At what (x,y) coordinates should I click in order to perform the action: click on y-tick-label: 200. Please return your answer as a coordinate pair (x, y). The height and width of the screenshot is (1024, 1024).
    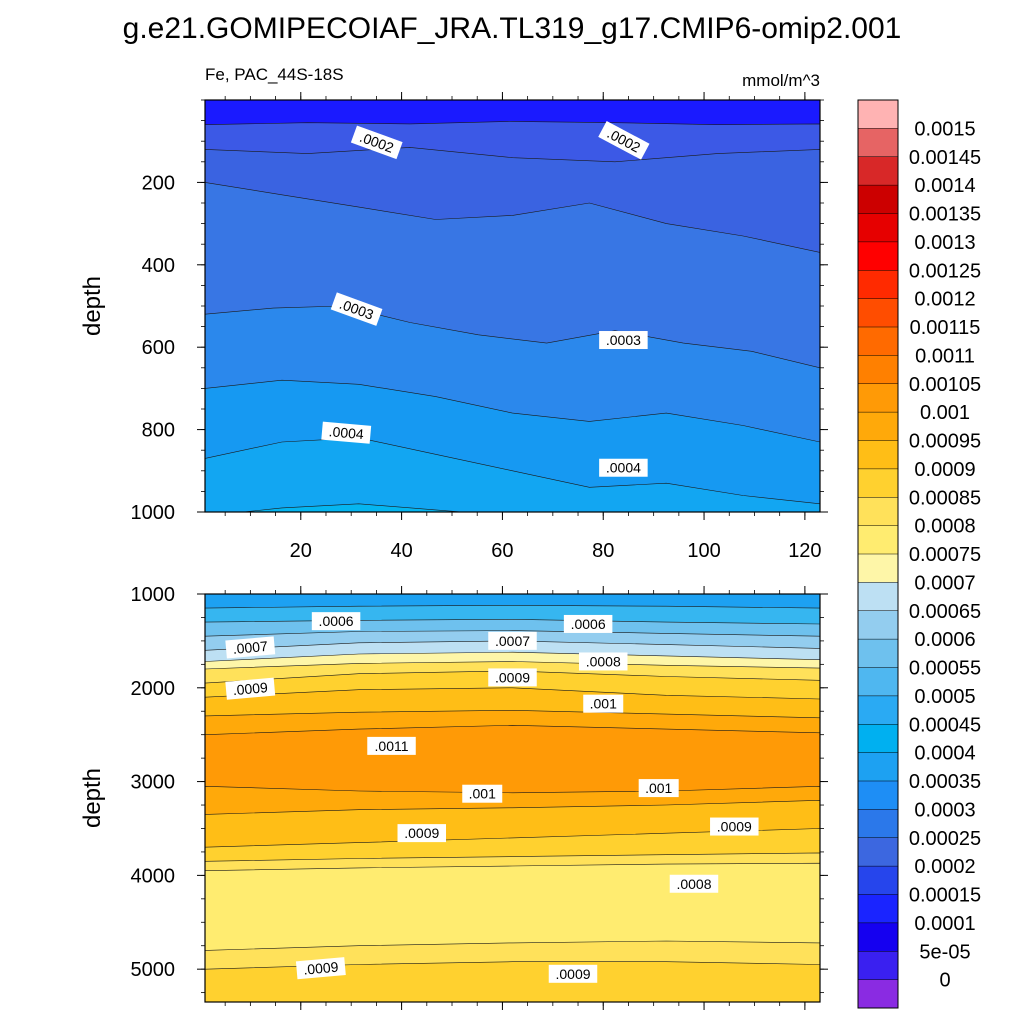
    Looking at the image, I should click on (158, 183).